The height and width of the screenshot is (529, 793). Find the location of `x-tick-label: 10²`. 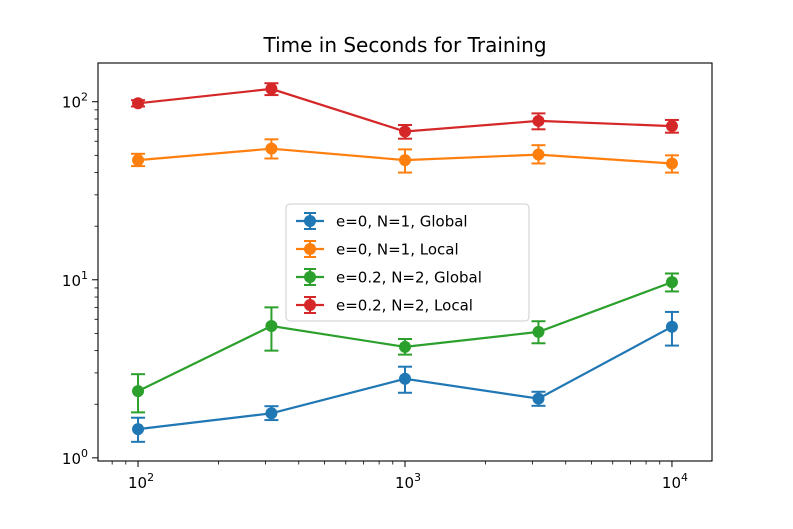

x-tick-label: 10² is located at coordinates (141, 481).